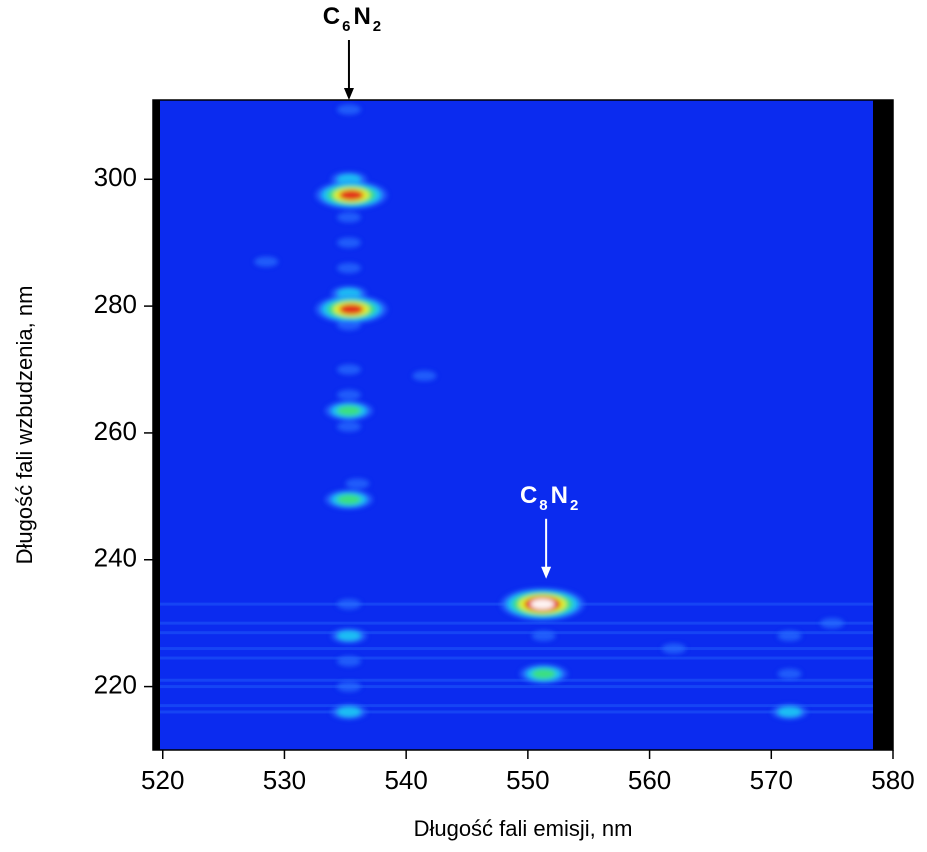 The height and width of the screenshot is (852, 927). I want to click on edge-right, so click(883, 425).